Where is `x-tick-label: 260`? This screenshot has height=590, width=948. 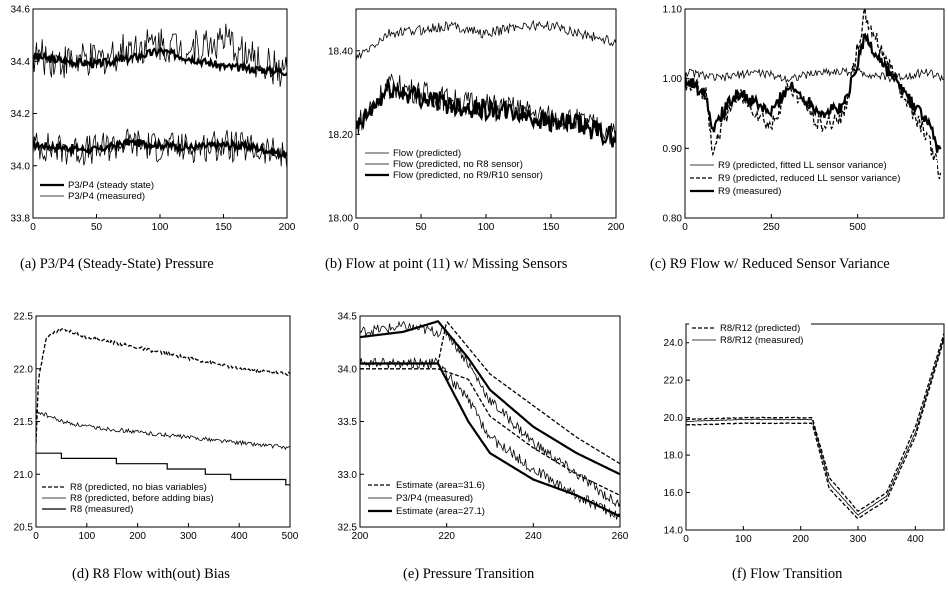
x-tick-label: 260 is located at coordinates (620, 536).